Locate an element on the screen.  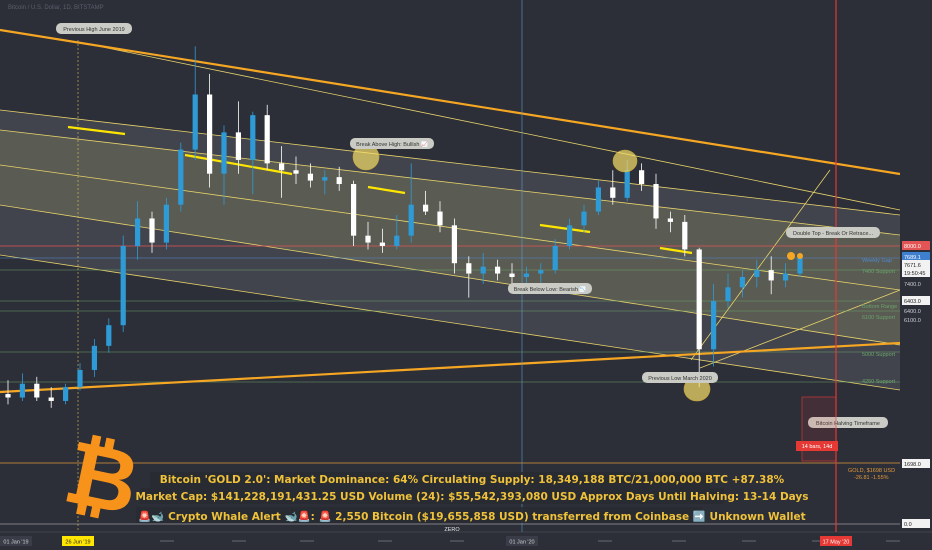
x-tick-label: 17 May '20 is located at coordinates (836, 543).